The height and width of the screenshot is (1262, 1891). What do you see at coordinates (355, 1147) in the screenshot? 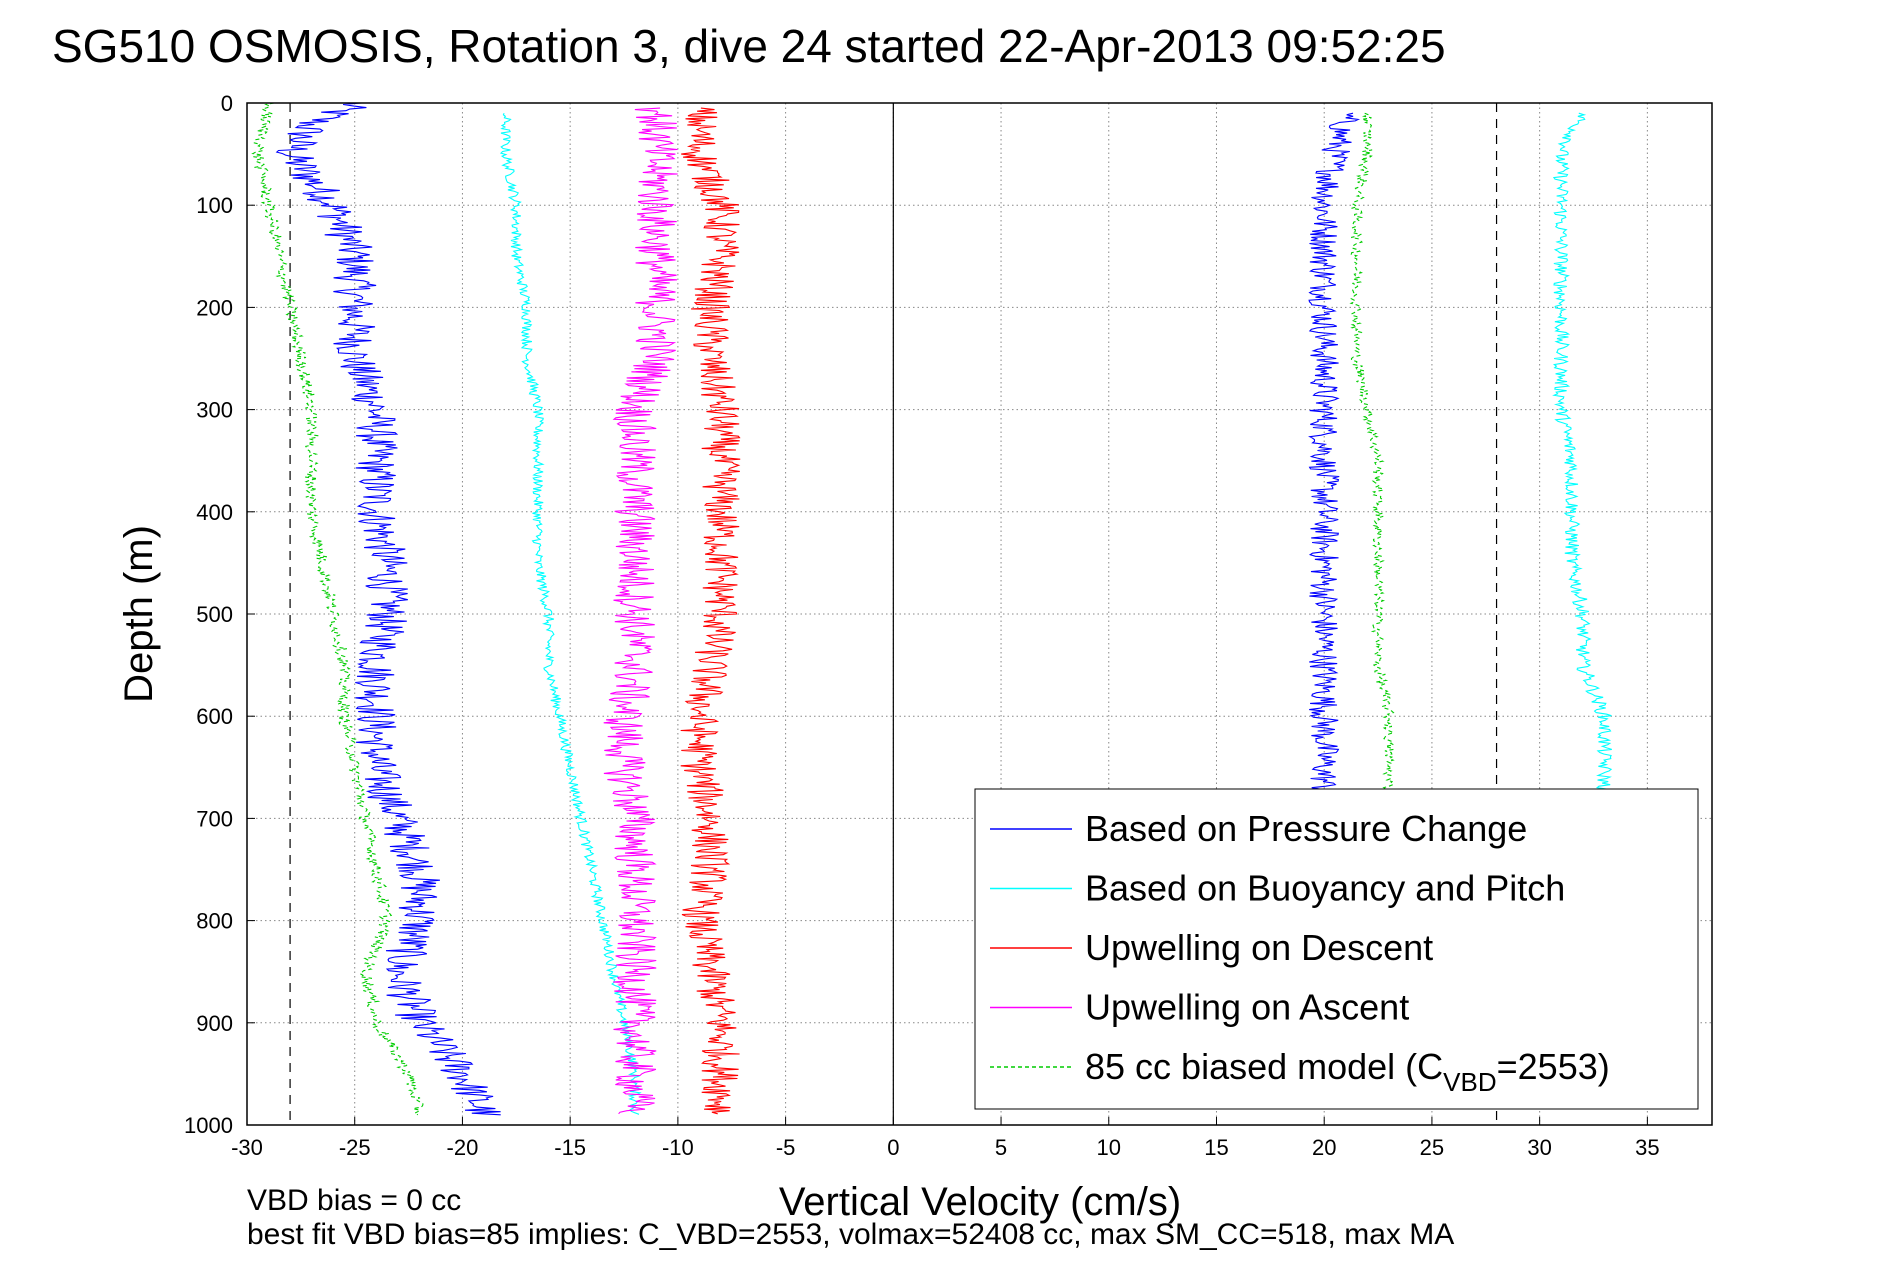
I see `x-tick-label: -25` at bounding box center [355, 1147].